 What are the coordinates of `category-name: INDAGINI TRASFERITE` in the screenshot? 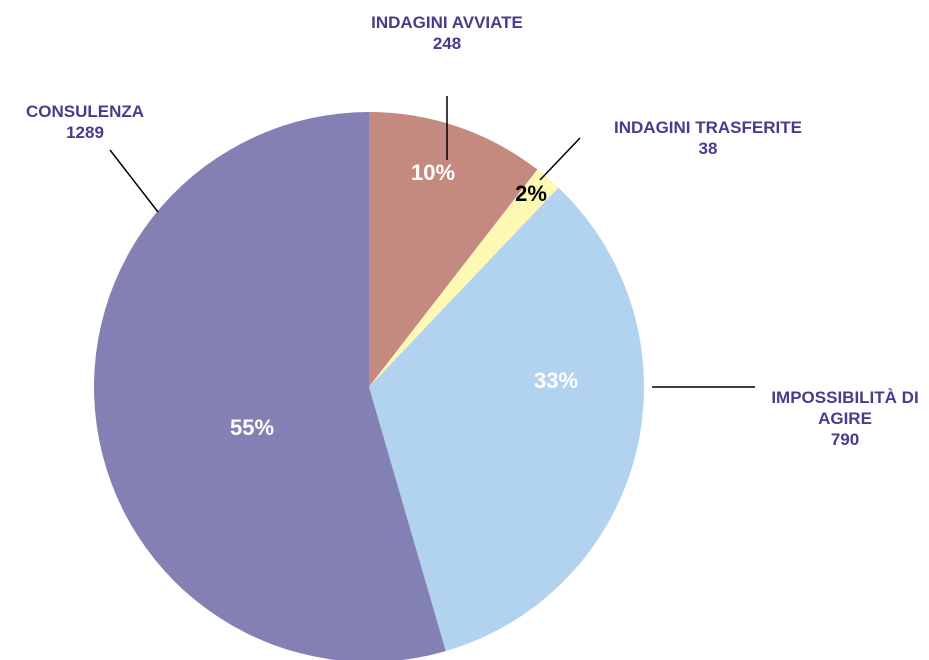 It's located at (708, 127).